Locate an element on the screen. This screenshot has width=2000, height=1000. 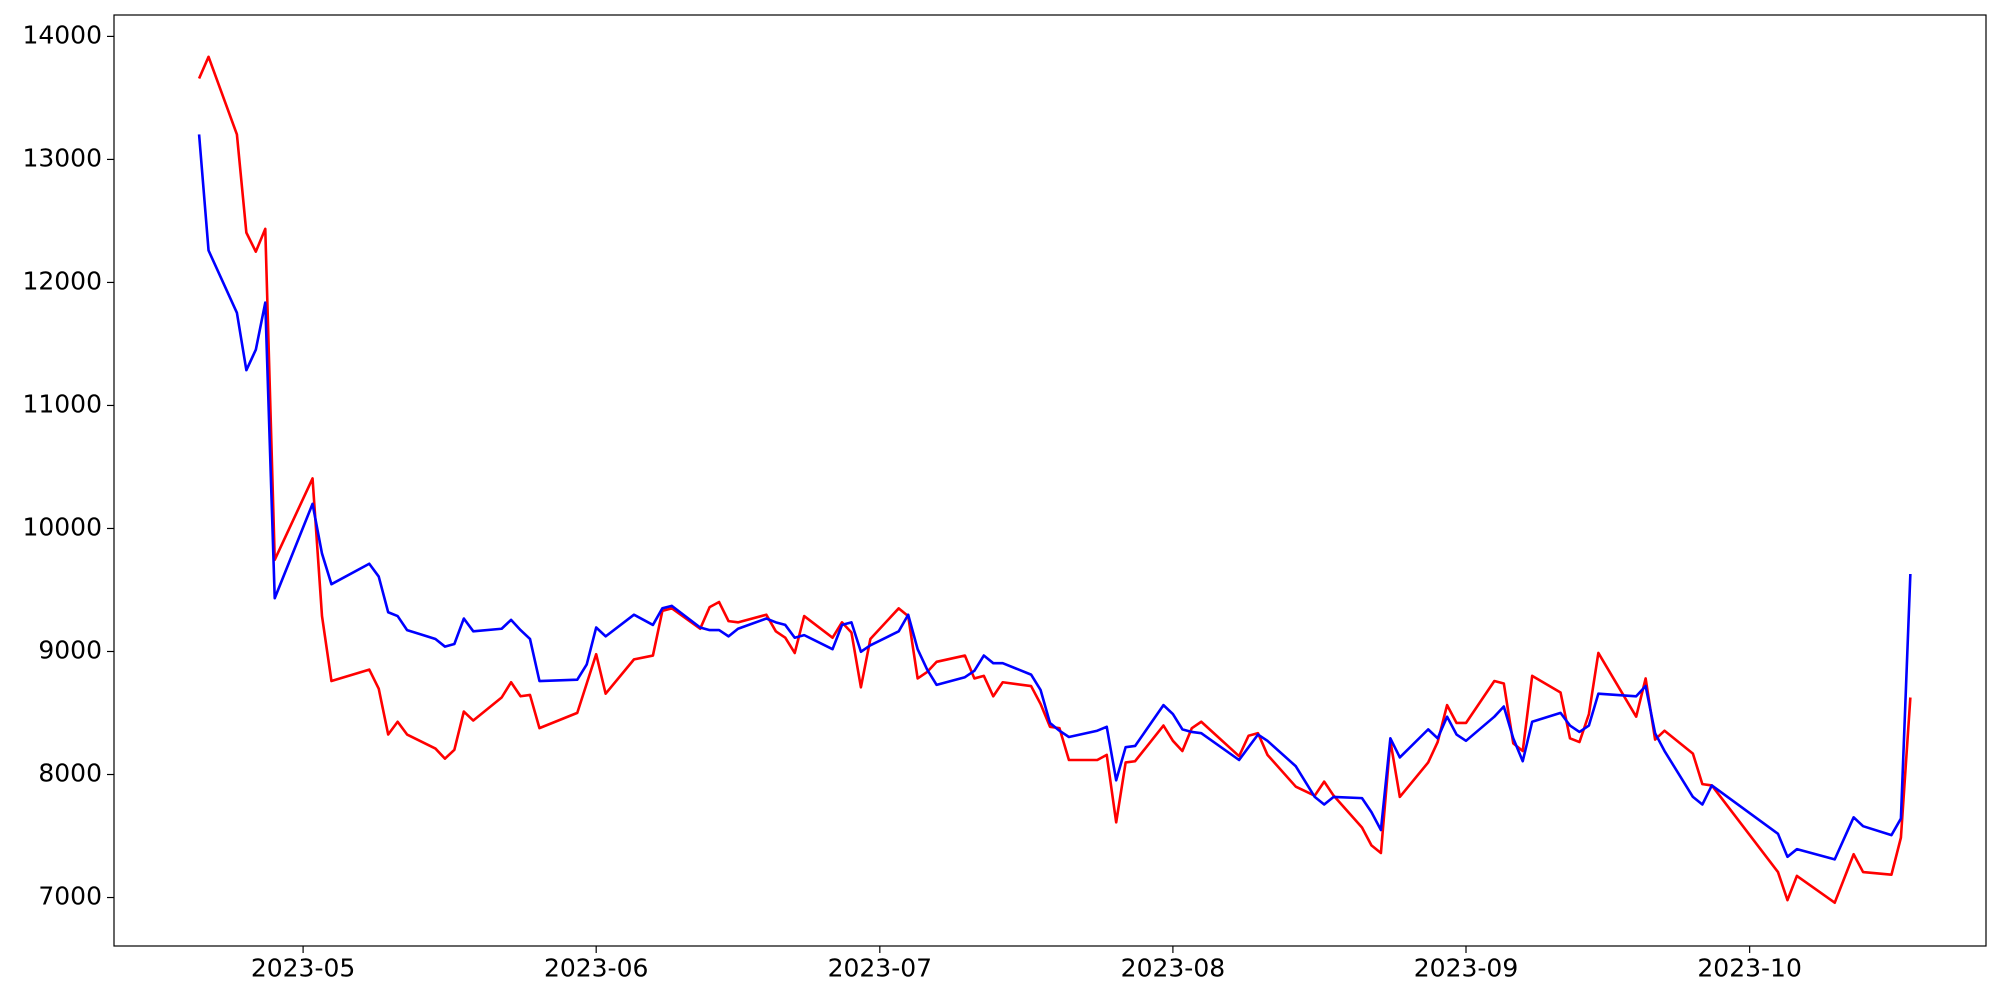
x-tick-label: 2023-05 is located at coordinates (303, 967).